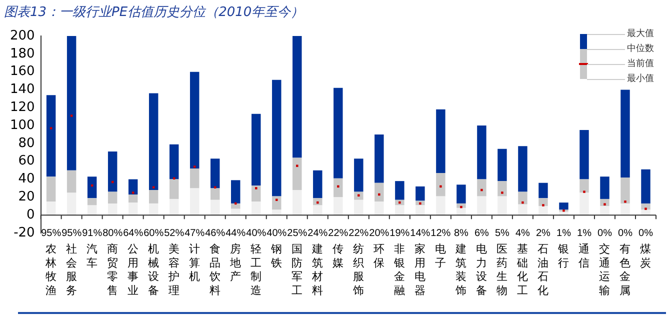 This screenshot has height=326, width=670. What do you see at coordinates (625, 269) in the screenshot?
I see `x-tick-label: 有色金属` at bounding box center [625, 269].